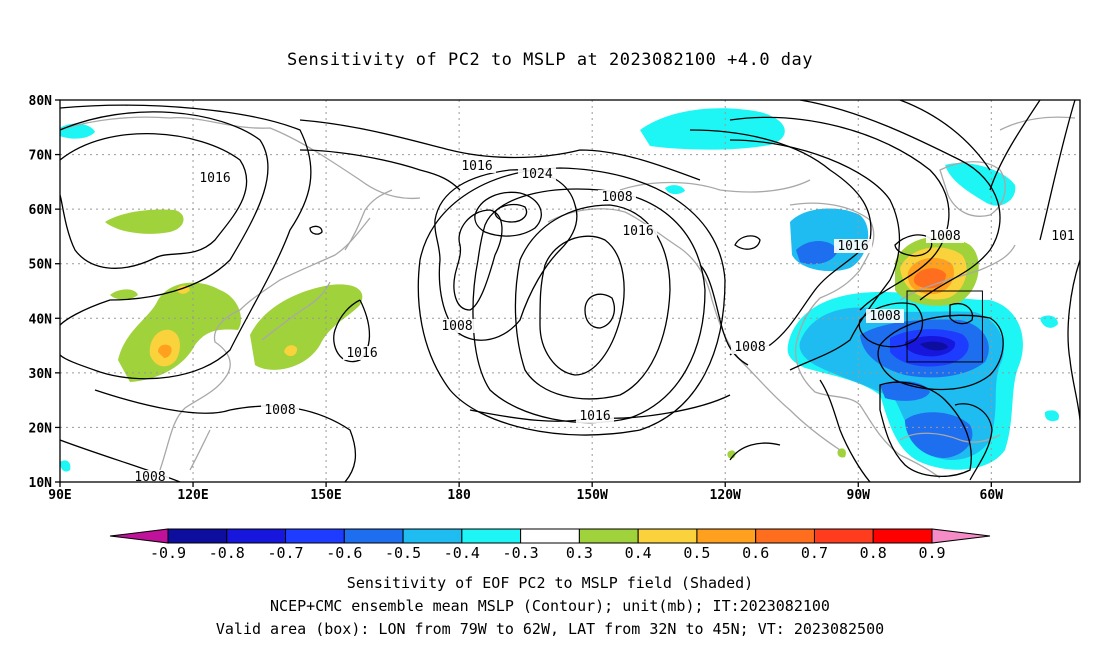 Image resolution: width=1100 pixels, height=650 pixels. I want to click on colorbar-label: 0.5, so click(696, 553).